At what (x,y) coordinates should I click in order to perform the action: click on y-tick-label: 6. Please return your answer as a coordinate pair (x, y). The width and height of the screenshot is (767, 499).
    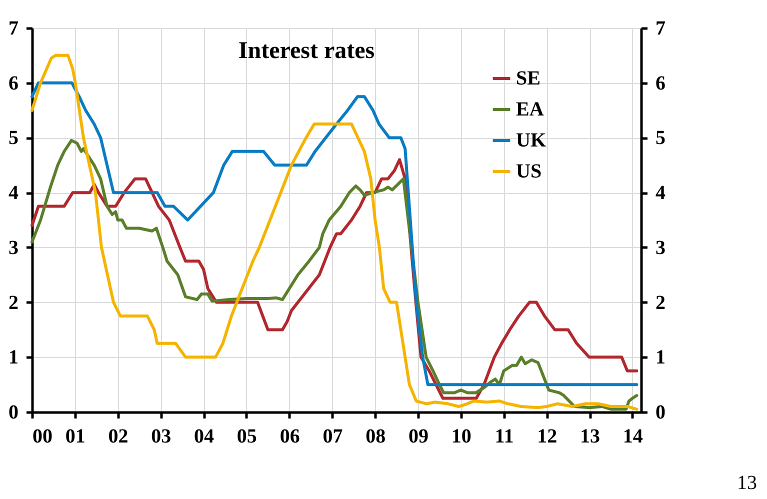
    Looking at the image, I should click on (13, 83).